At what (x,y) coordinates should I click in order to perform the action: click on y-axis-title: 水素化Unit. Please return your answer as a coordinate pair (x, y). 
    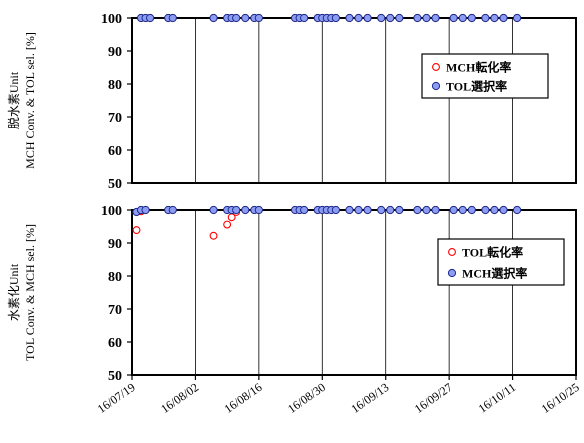
    Looking at the image, I should click on (14, 292).